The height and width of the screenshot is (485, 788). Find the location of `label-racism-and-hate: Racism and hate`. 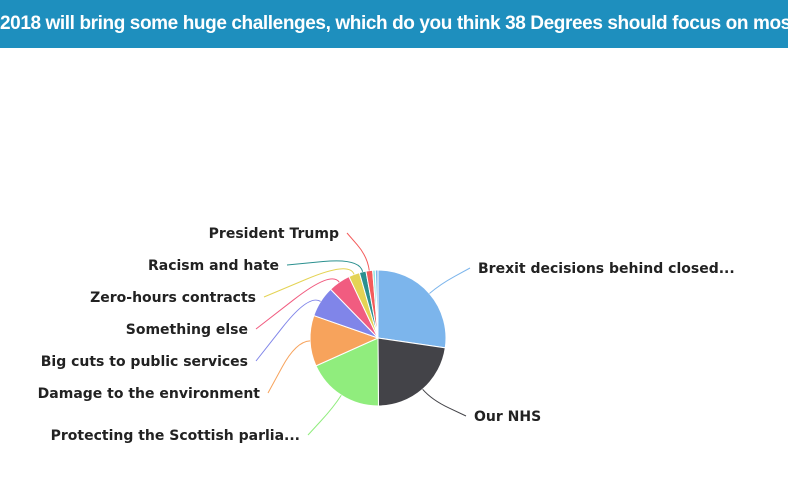

label-racism-and-hate: Racism and hate is located at coordinates (213, 266).